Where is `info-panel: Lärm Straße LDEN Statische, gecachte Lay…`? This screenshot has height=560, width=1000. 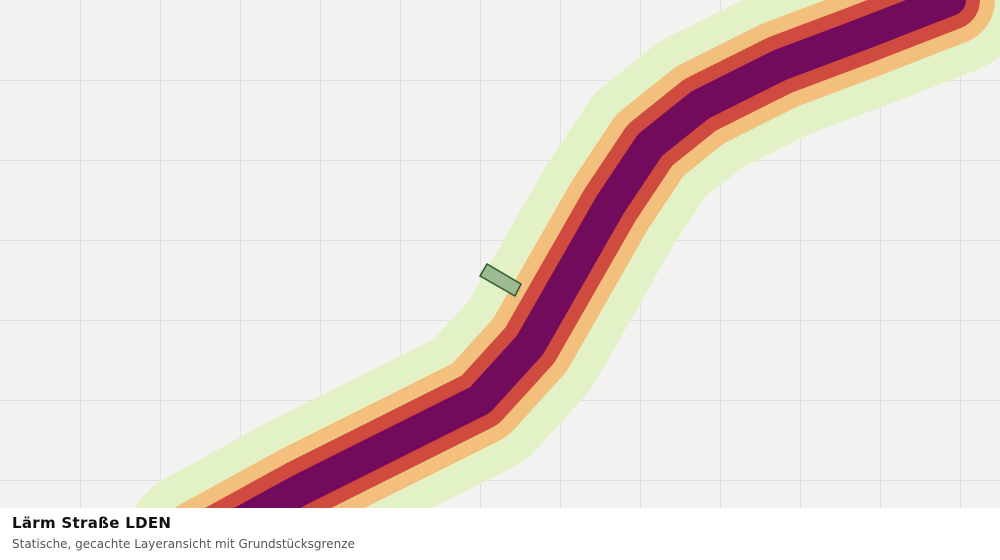 info-panel: Lärm Straße LDEN Statische, gecachte Lay… is located at coordinates (500, 534).